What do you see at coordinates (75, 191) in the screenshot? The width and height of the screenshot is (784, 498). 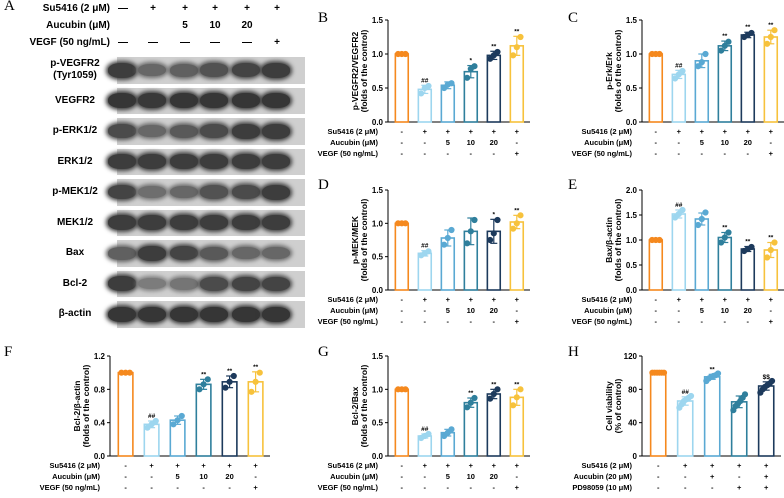 I see `blot-label: p-MEK1/2` at bounding box center [75, 191].